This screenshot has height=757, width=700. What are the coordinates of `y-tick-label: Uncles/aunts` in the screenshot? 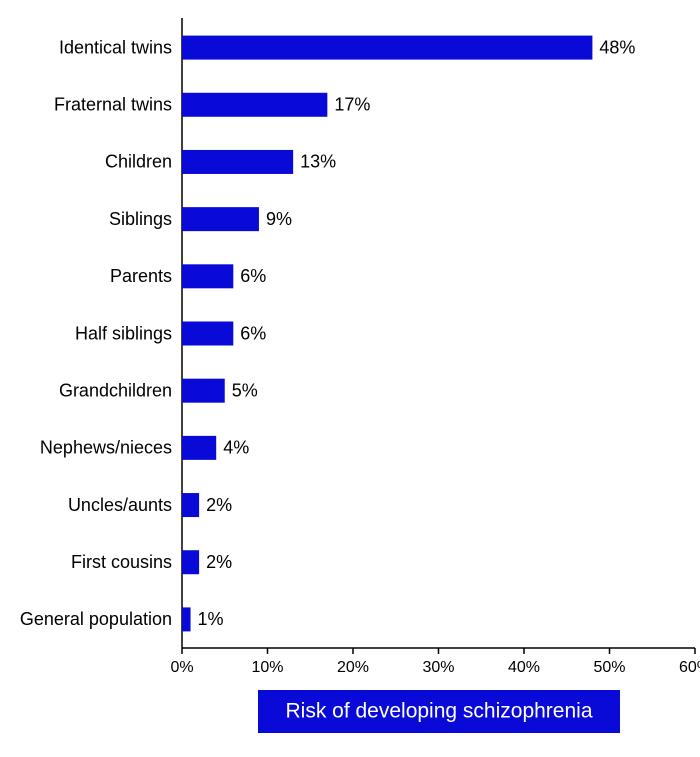 It's located at (120, 505).